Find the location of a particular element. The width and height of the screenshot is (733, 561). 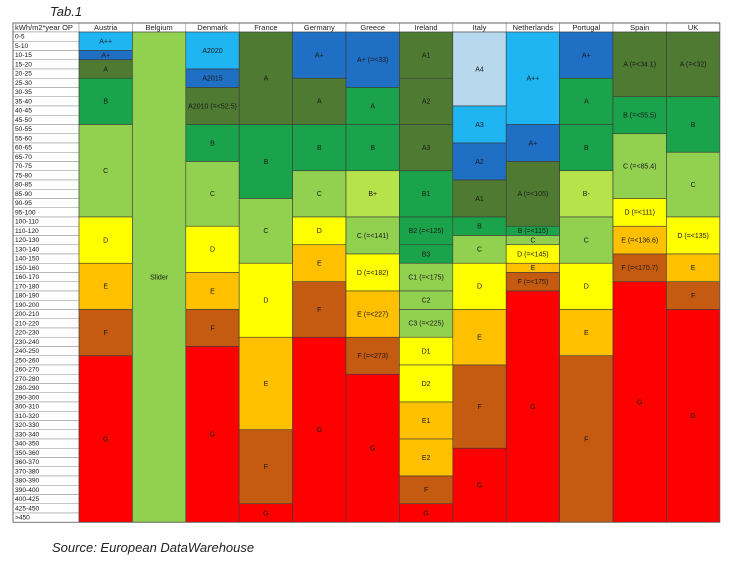

segment-label: C (=<85.4) is located at coordinates (639, 166).